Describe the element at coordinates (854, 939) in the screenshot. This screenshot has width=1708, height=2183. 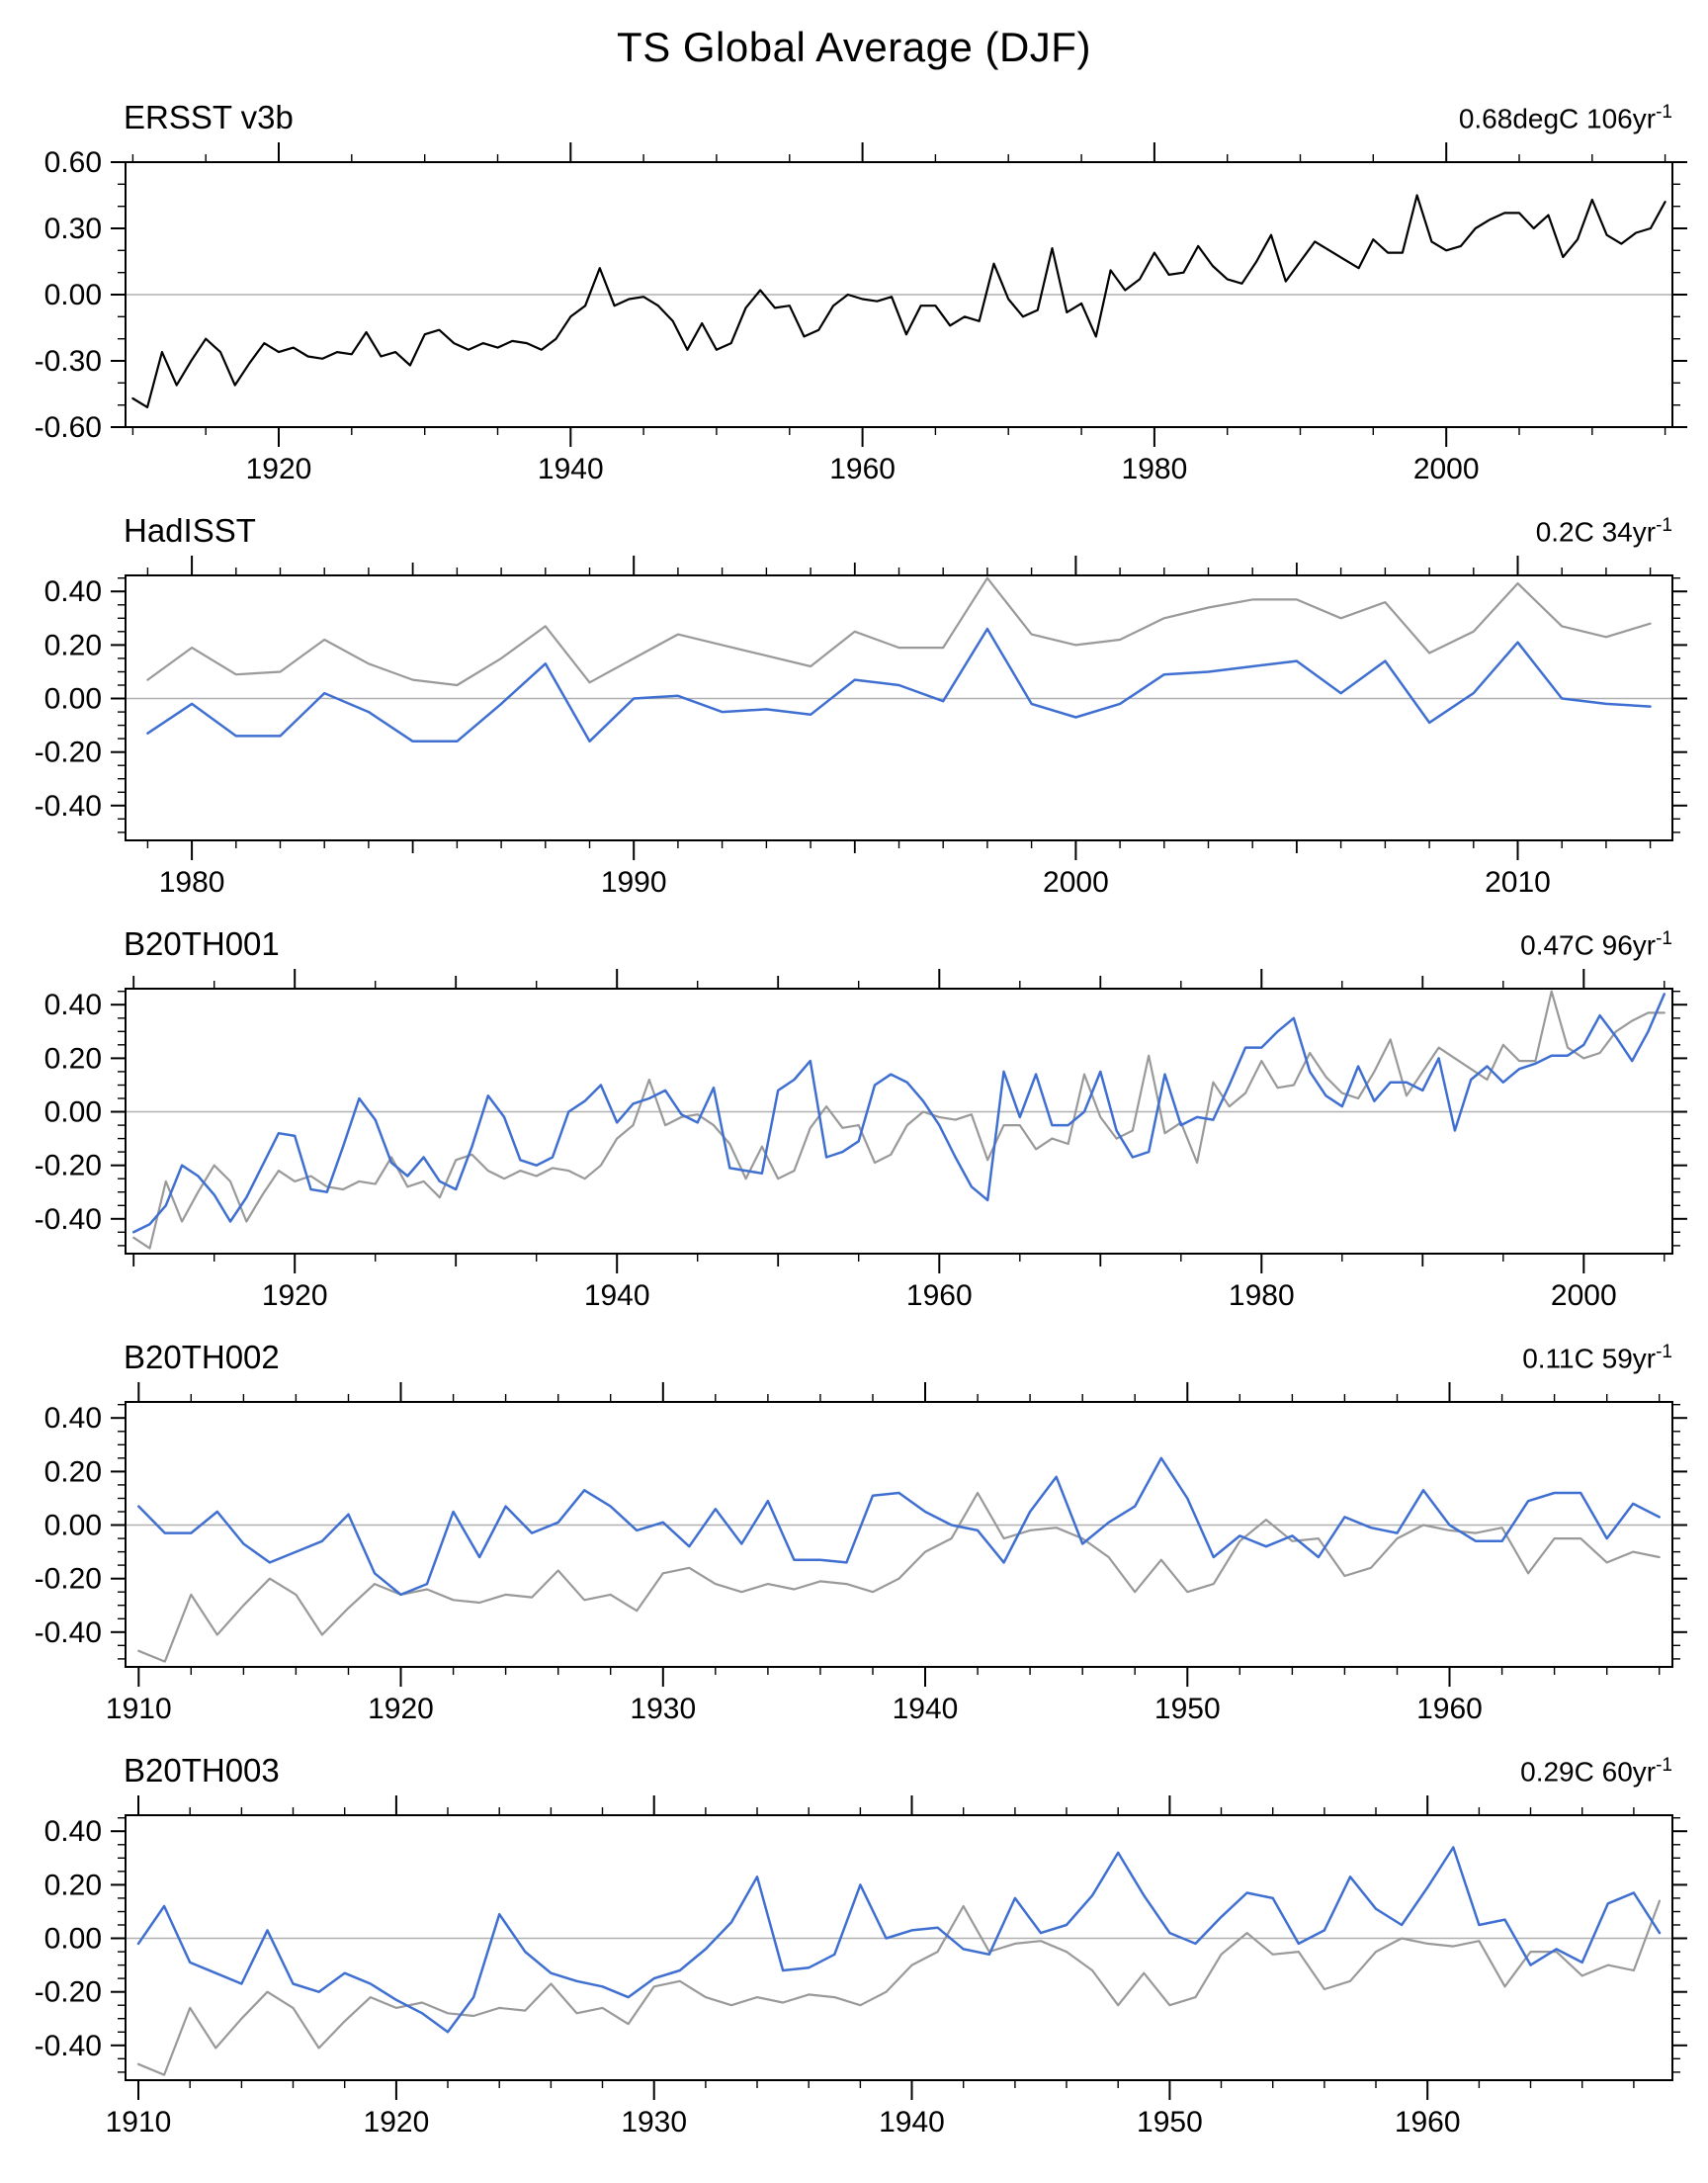
I see `panel-header: B20TH001 0.47C 96yr-1` at that location.